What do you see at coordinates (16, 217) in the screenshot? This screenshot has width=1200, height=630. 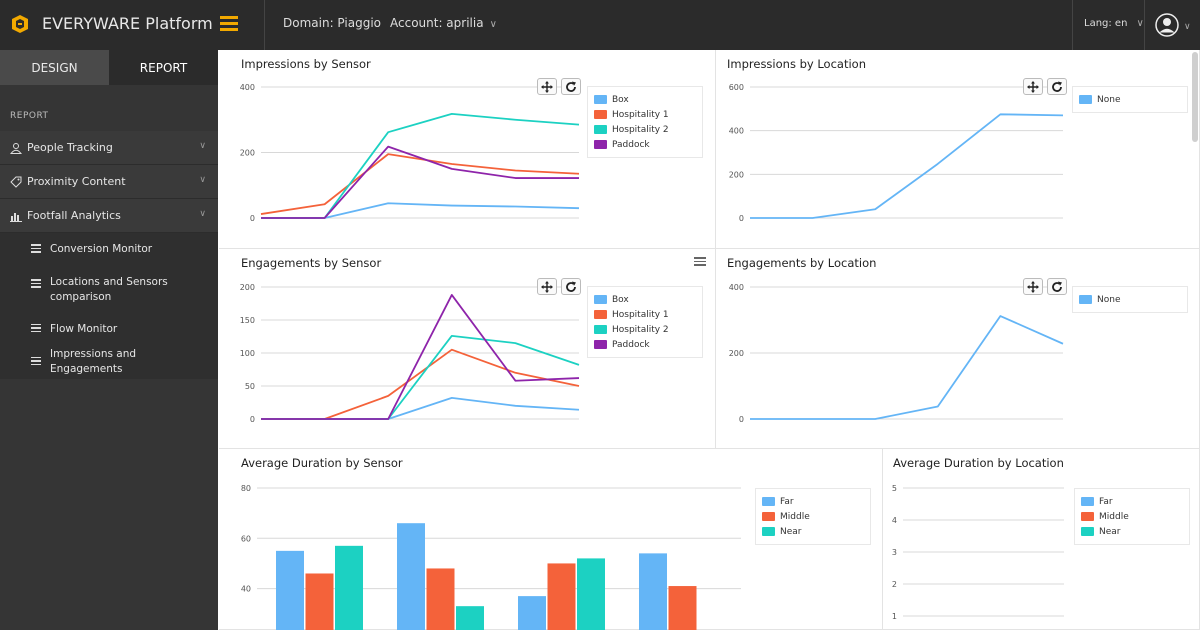 I see `bar-chart-icon` at bounding box center [16, 217].